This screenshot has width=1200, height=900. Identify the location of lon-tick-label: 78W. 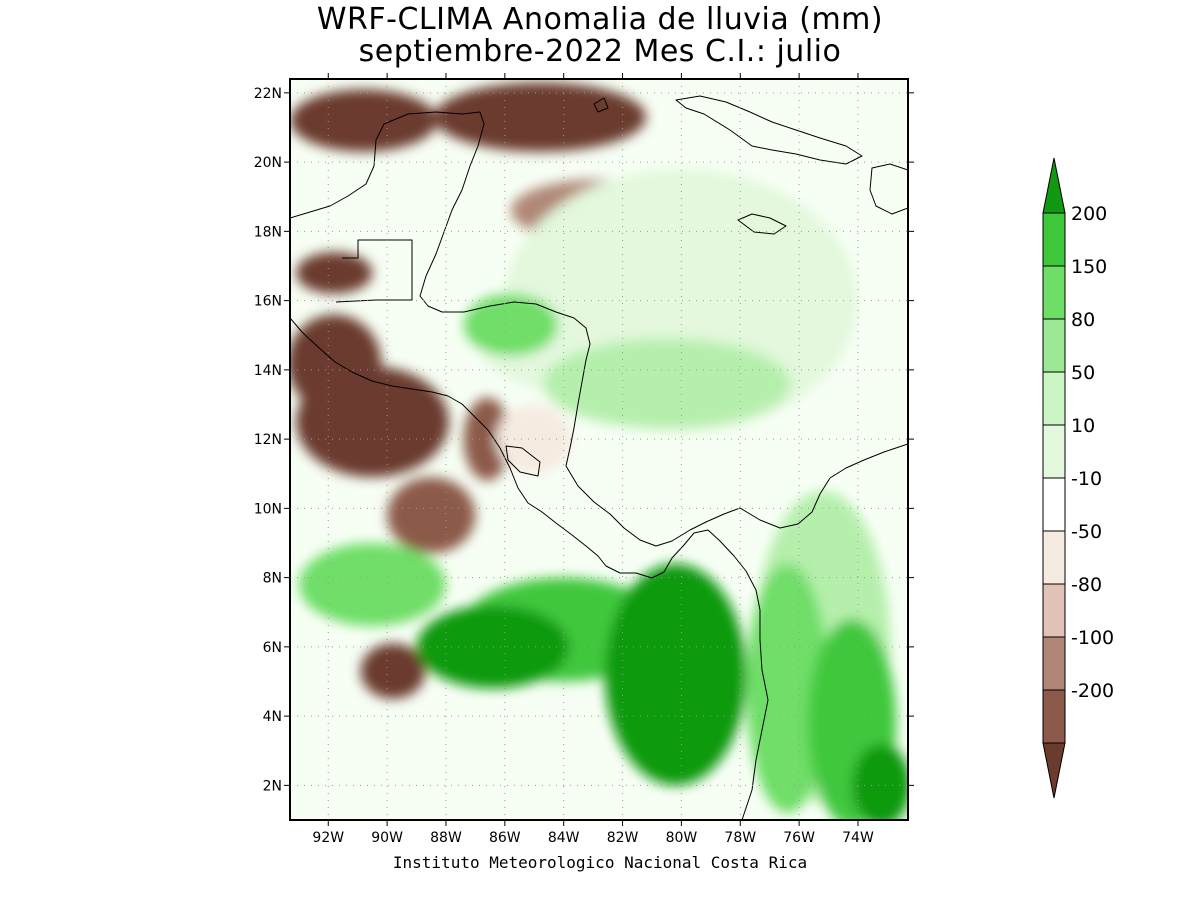
(740, 838).